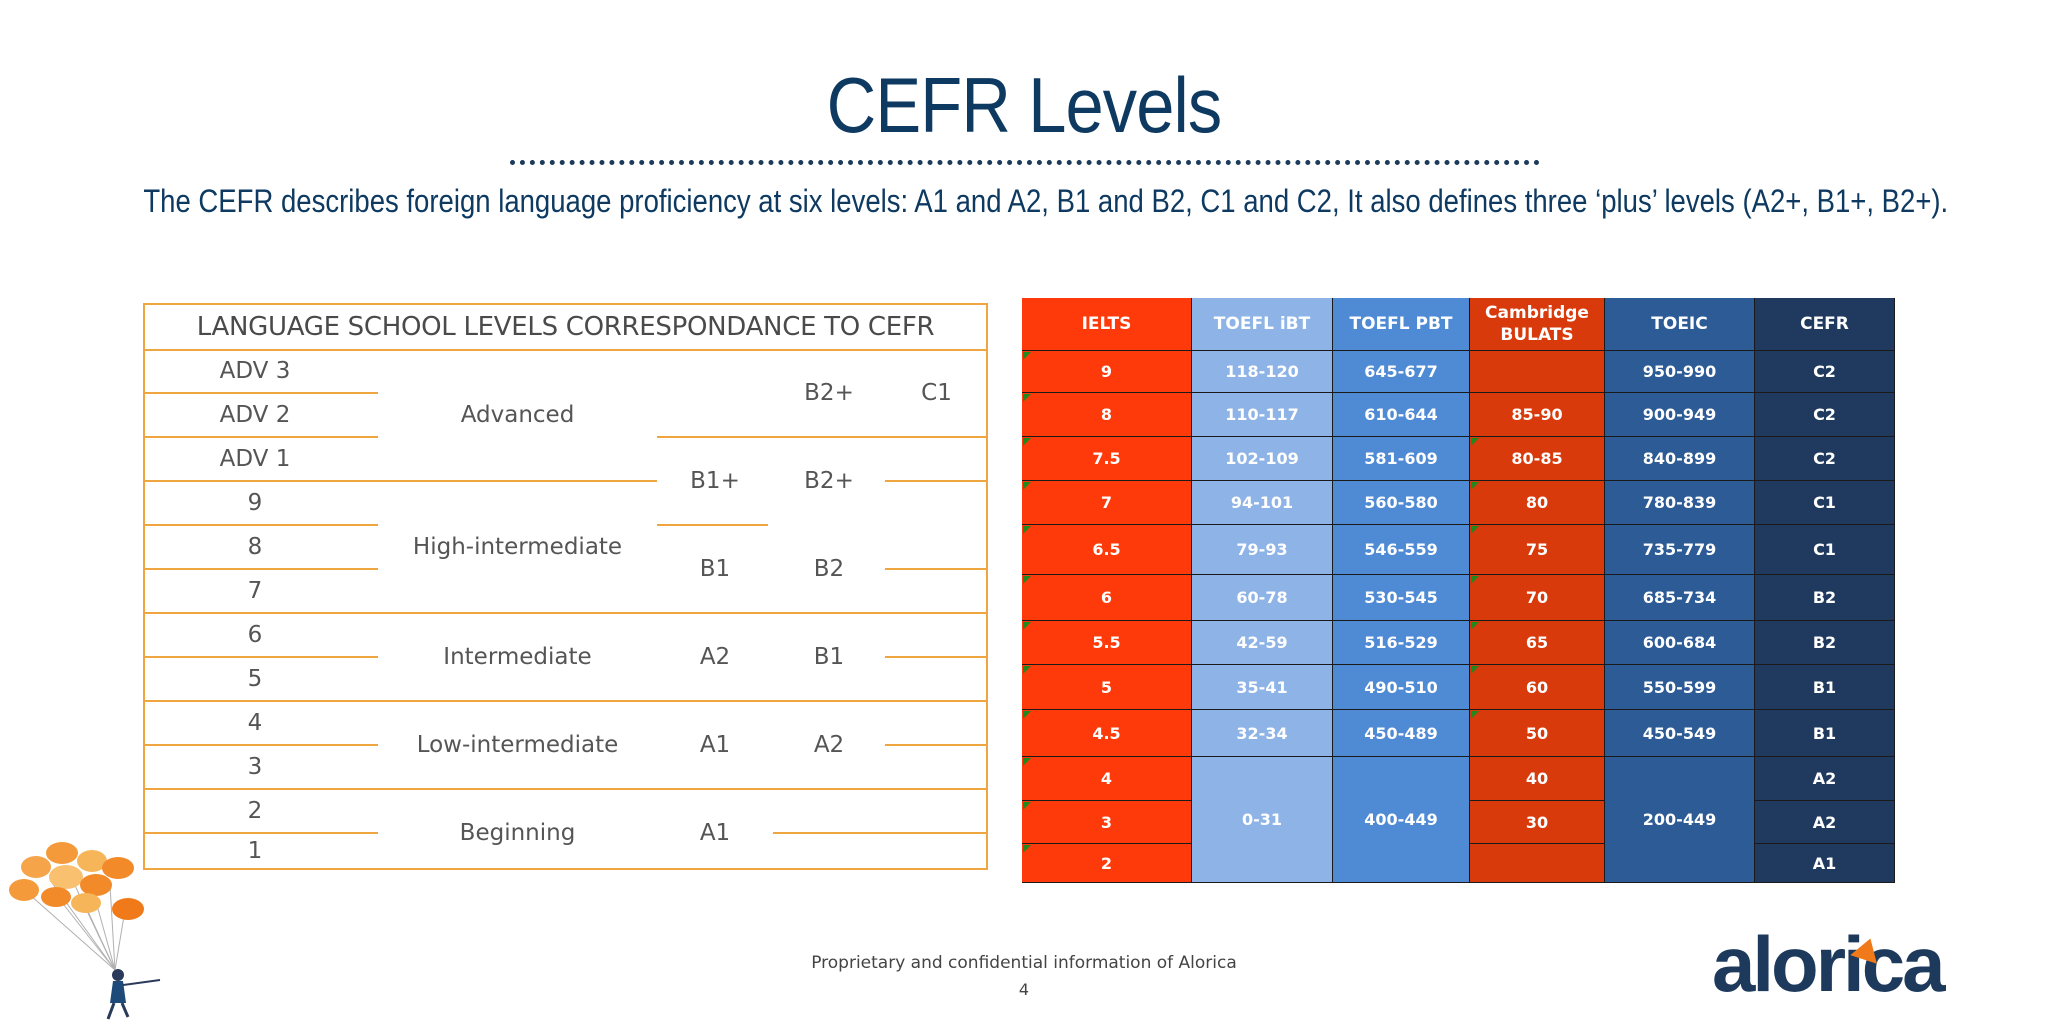 This screenshot has height=1024, width=2048. What do you see at coordinates (1107, 733) in the screenshot?
I see `ielts-cell: 4.5` at bounding box center [1107, 733].